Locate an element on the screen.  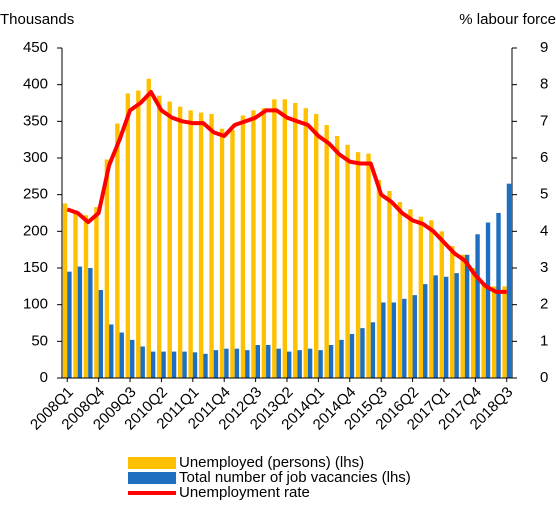
y-axis-title: Thousands is located at coordinates (37, 19).